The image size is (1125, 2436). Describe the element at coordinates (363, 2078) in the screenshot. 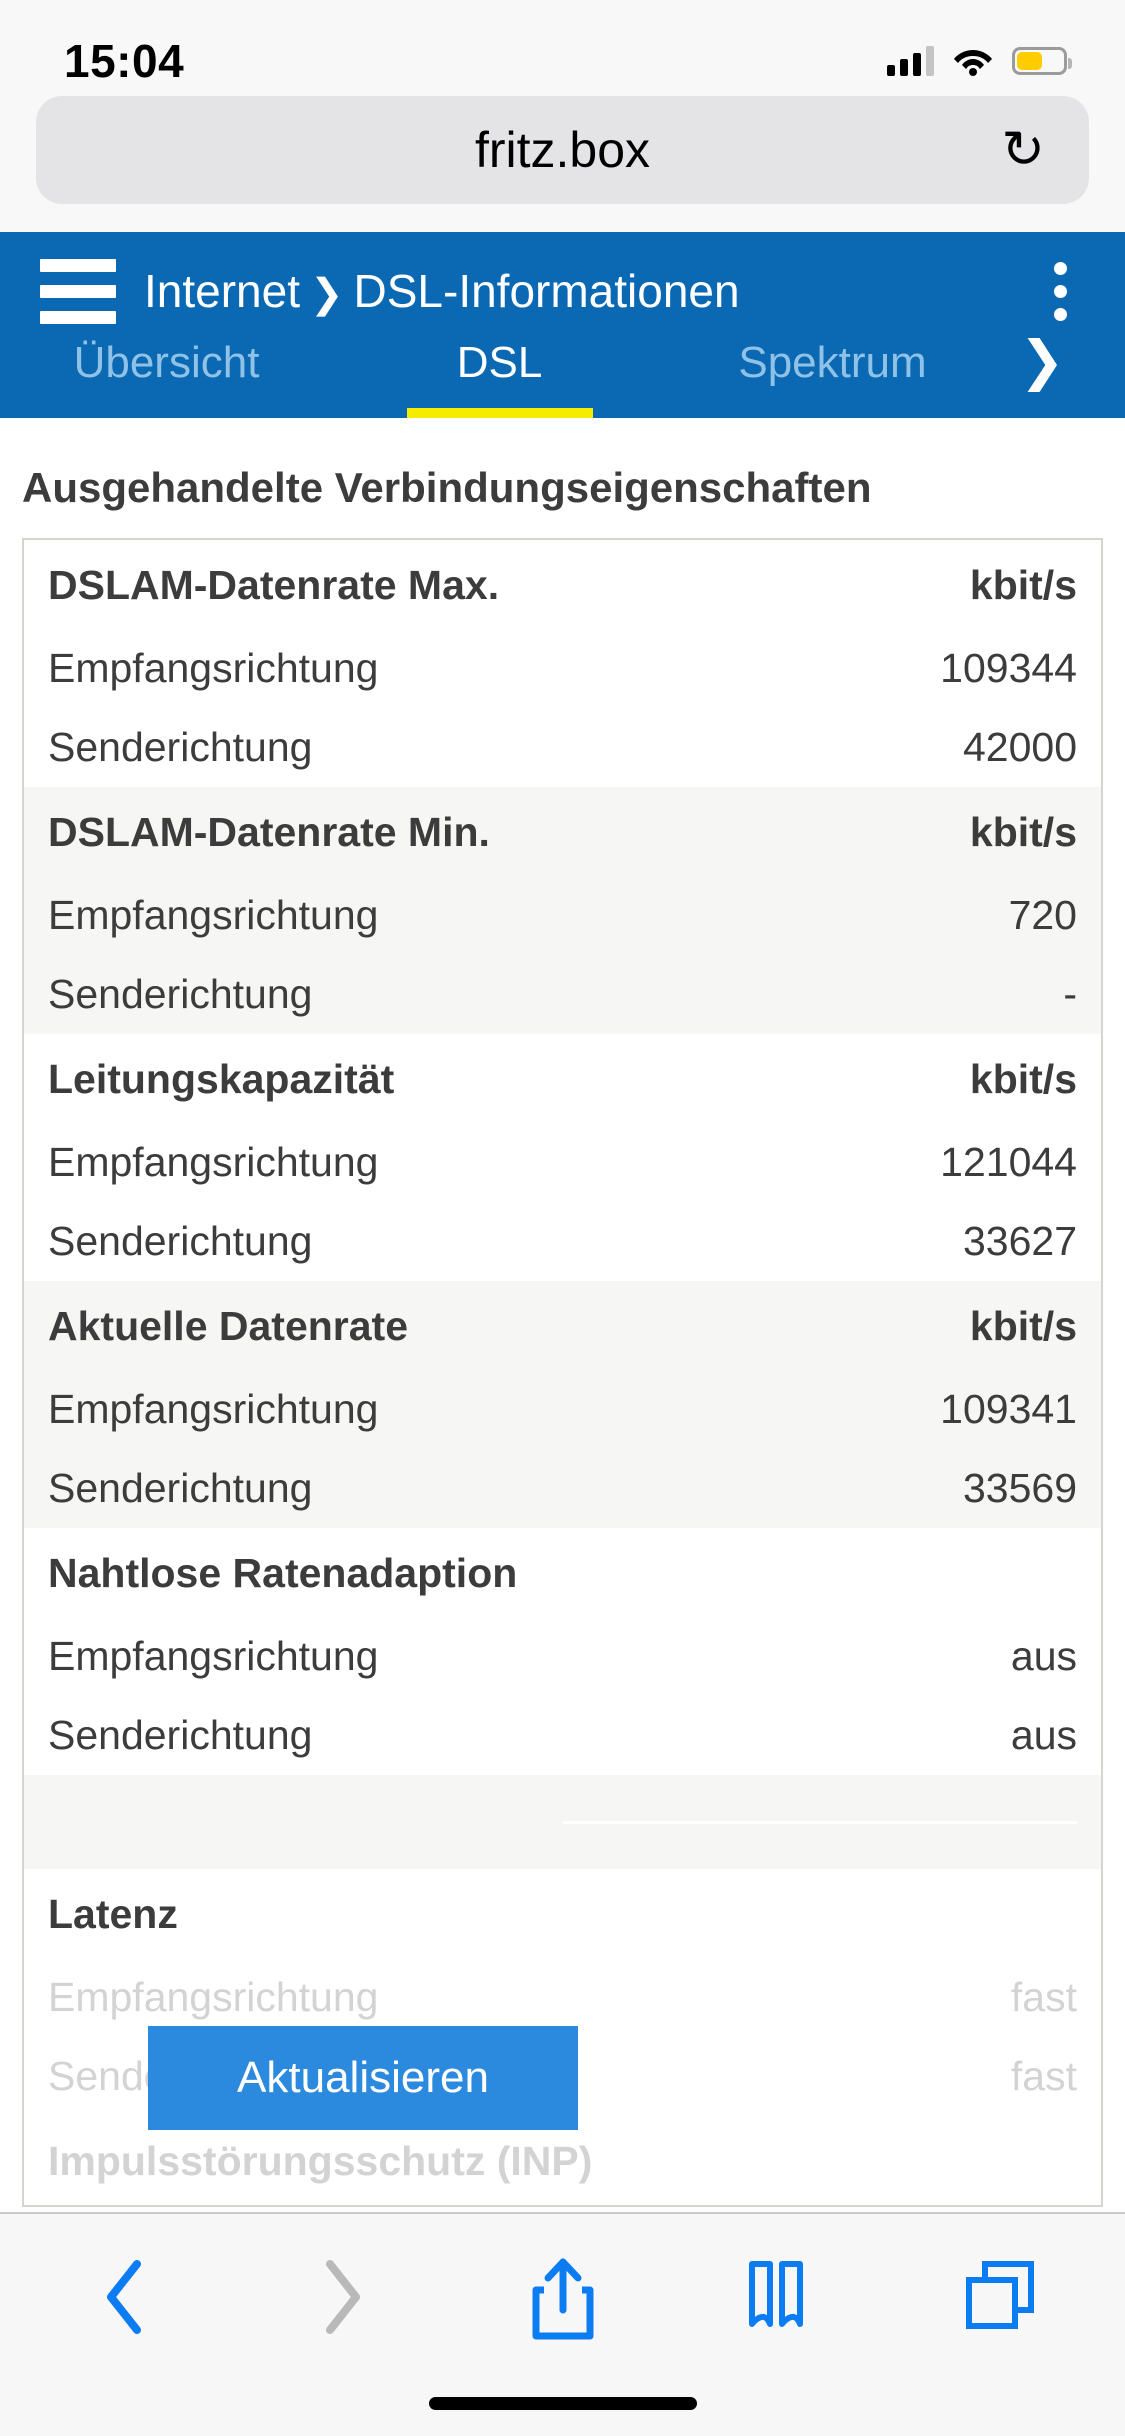

I see `refresh-button: Aktualisieren` at that location.